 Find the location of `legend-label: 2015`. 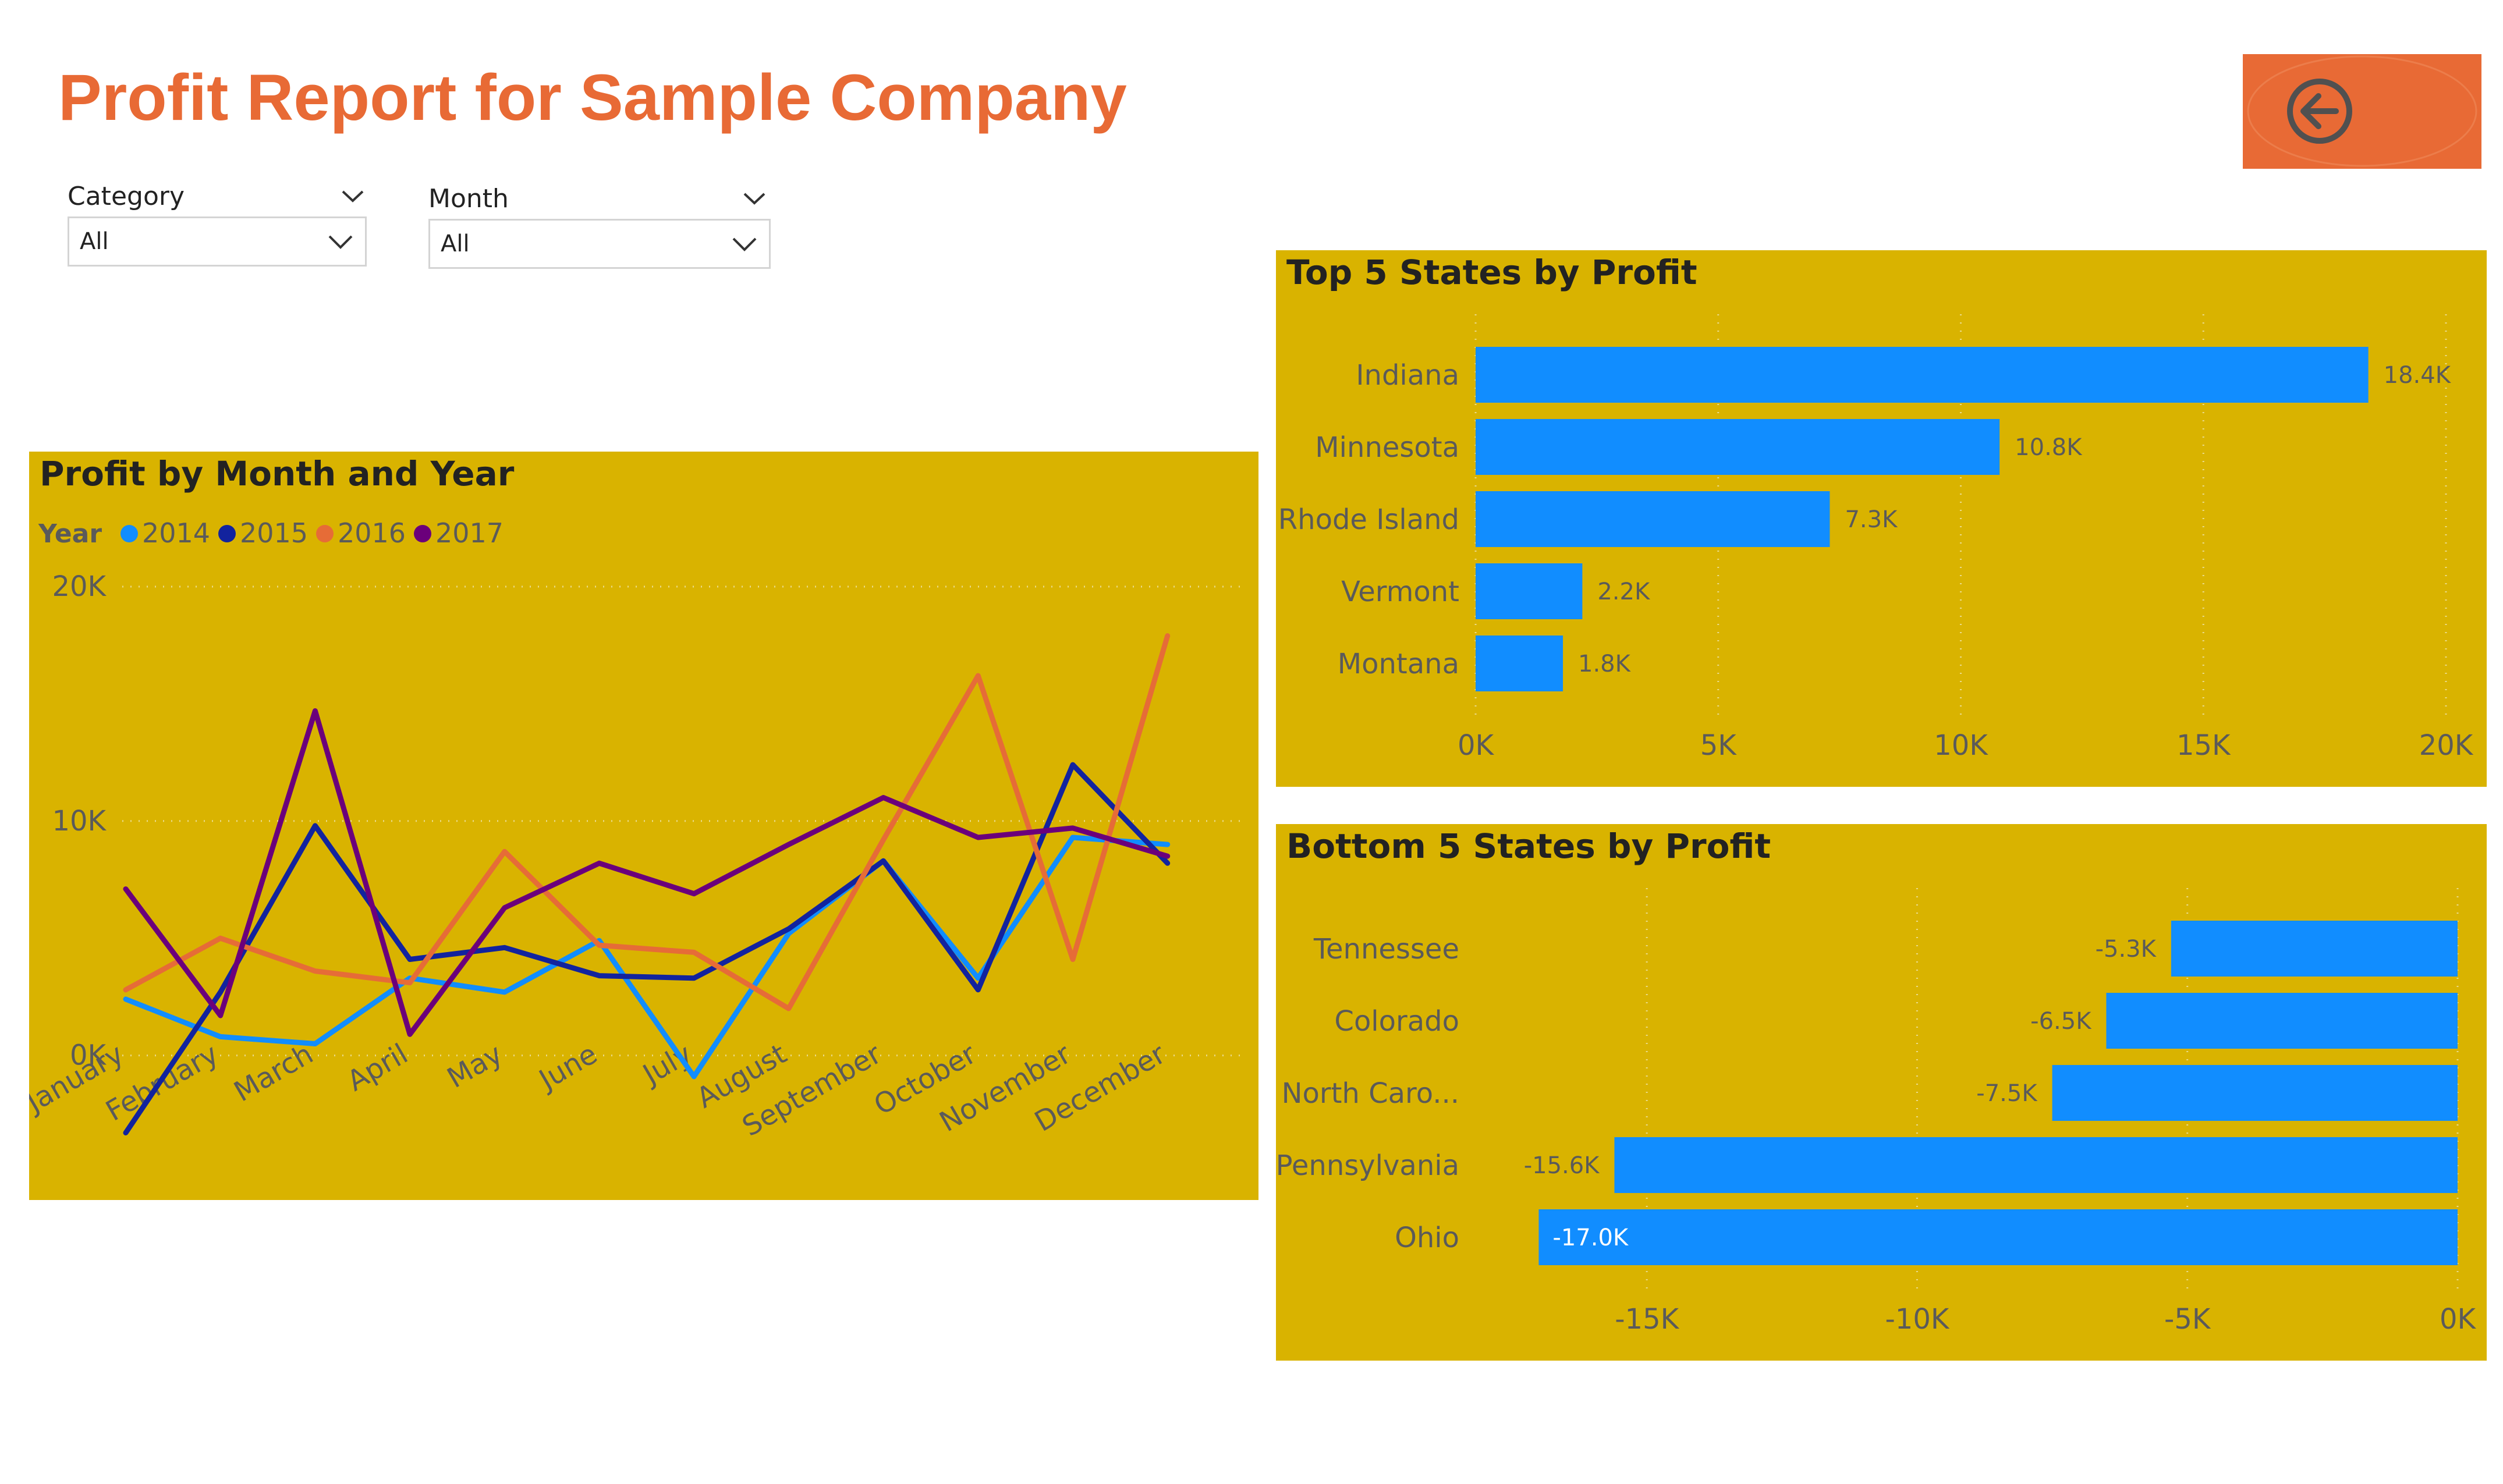

legend-label: 2015 is located at coordinates (274, 533).